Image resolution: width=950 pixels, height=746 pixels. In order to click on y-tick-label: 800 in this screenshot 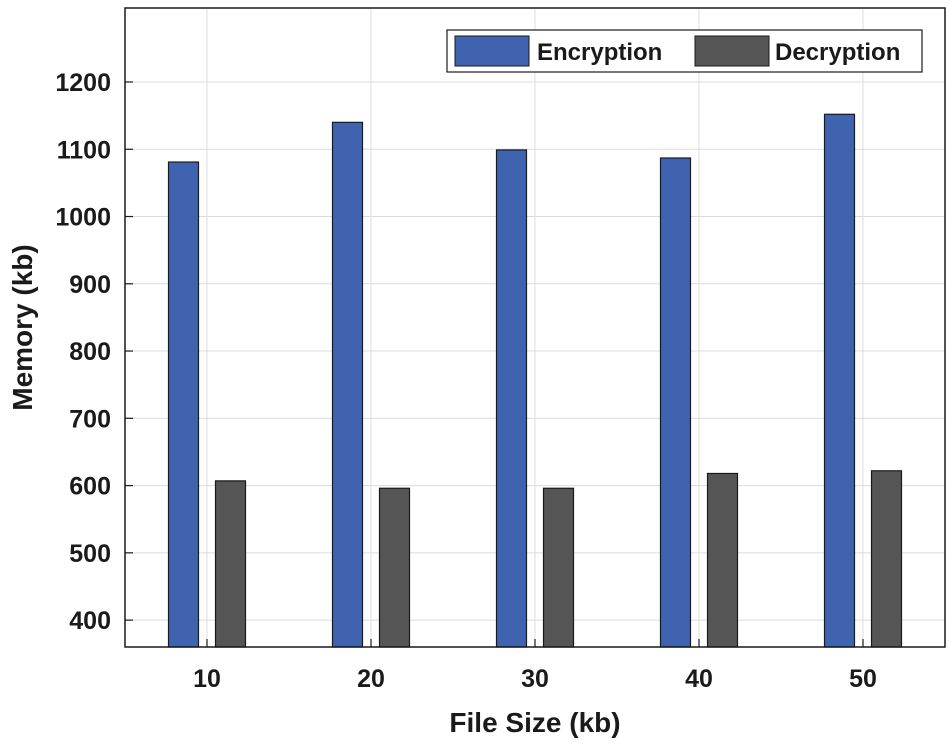, I will do `click(90, 352)`.